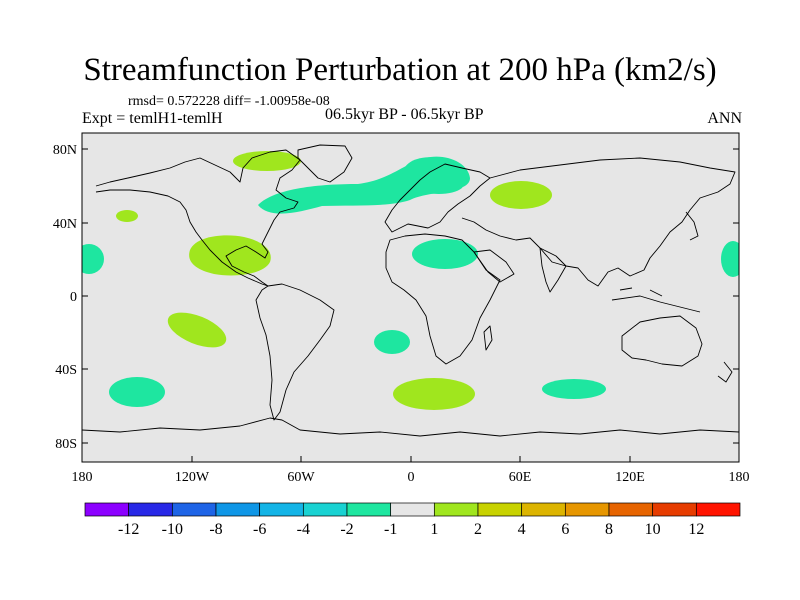  What do you see at coordinates (434, 529) in the screenshot?
I see `colorbar-label: 1` at bounding box center [434, 529].